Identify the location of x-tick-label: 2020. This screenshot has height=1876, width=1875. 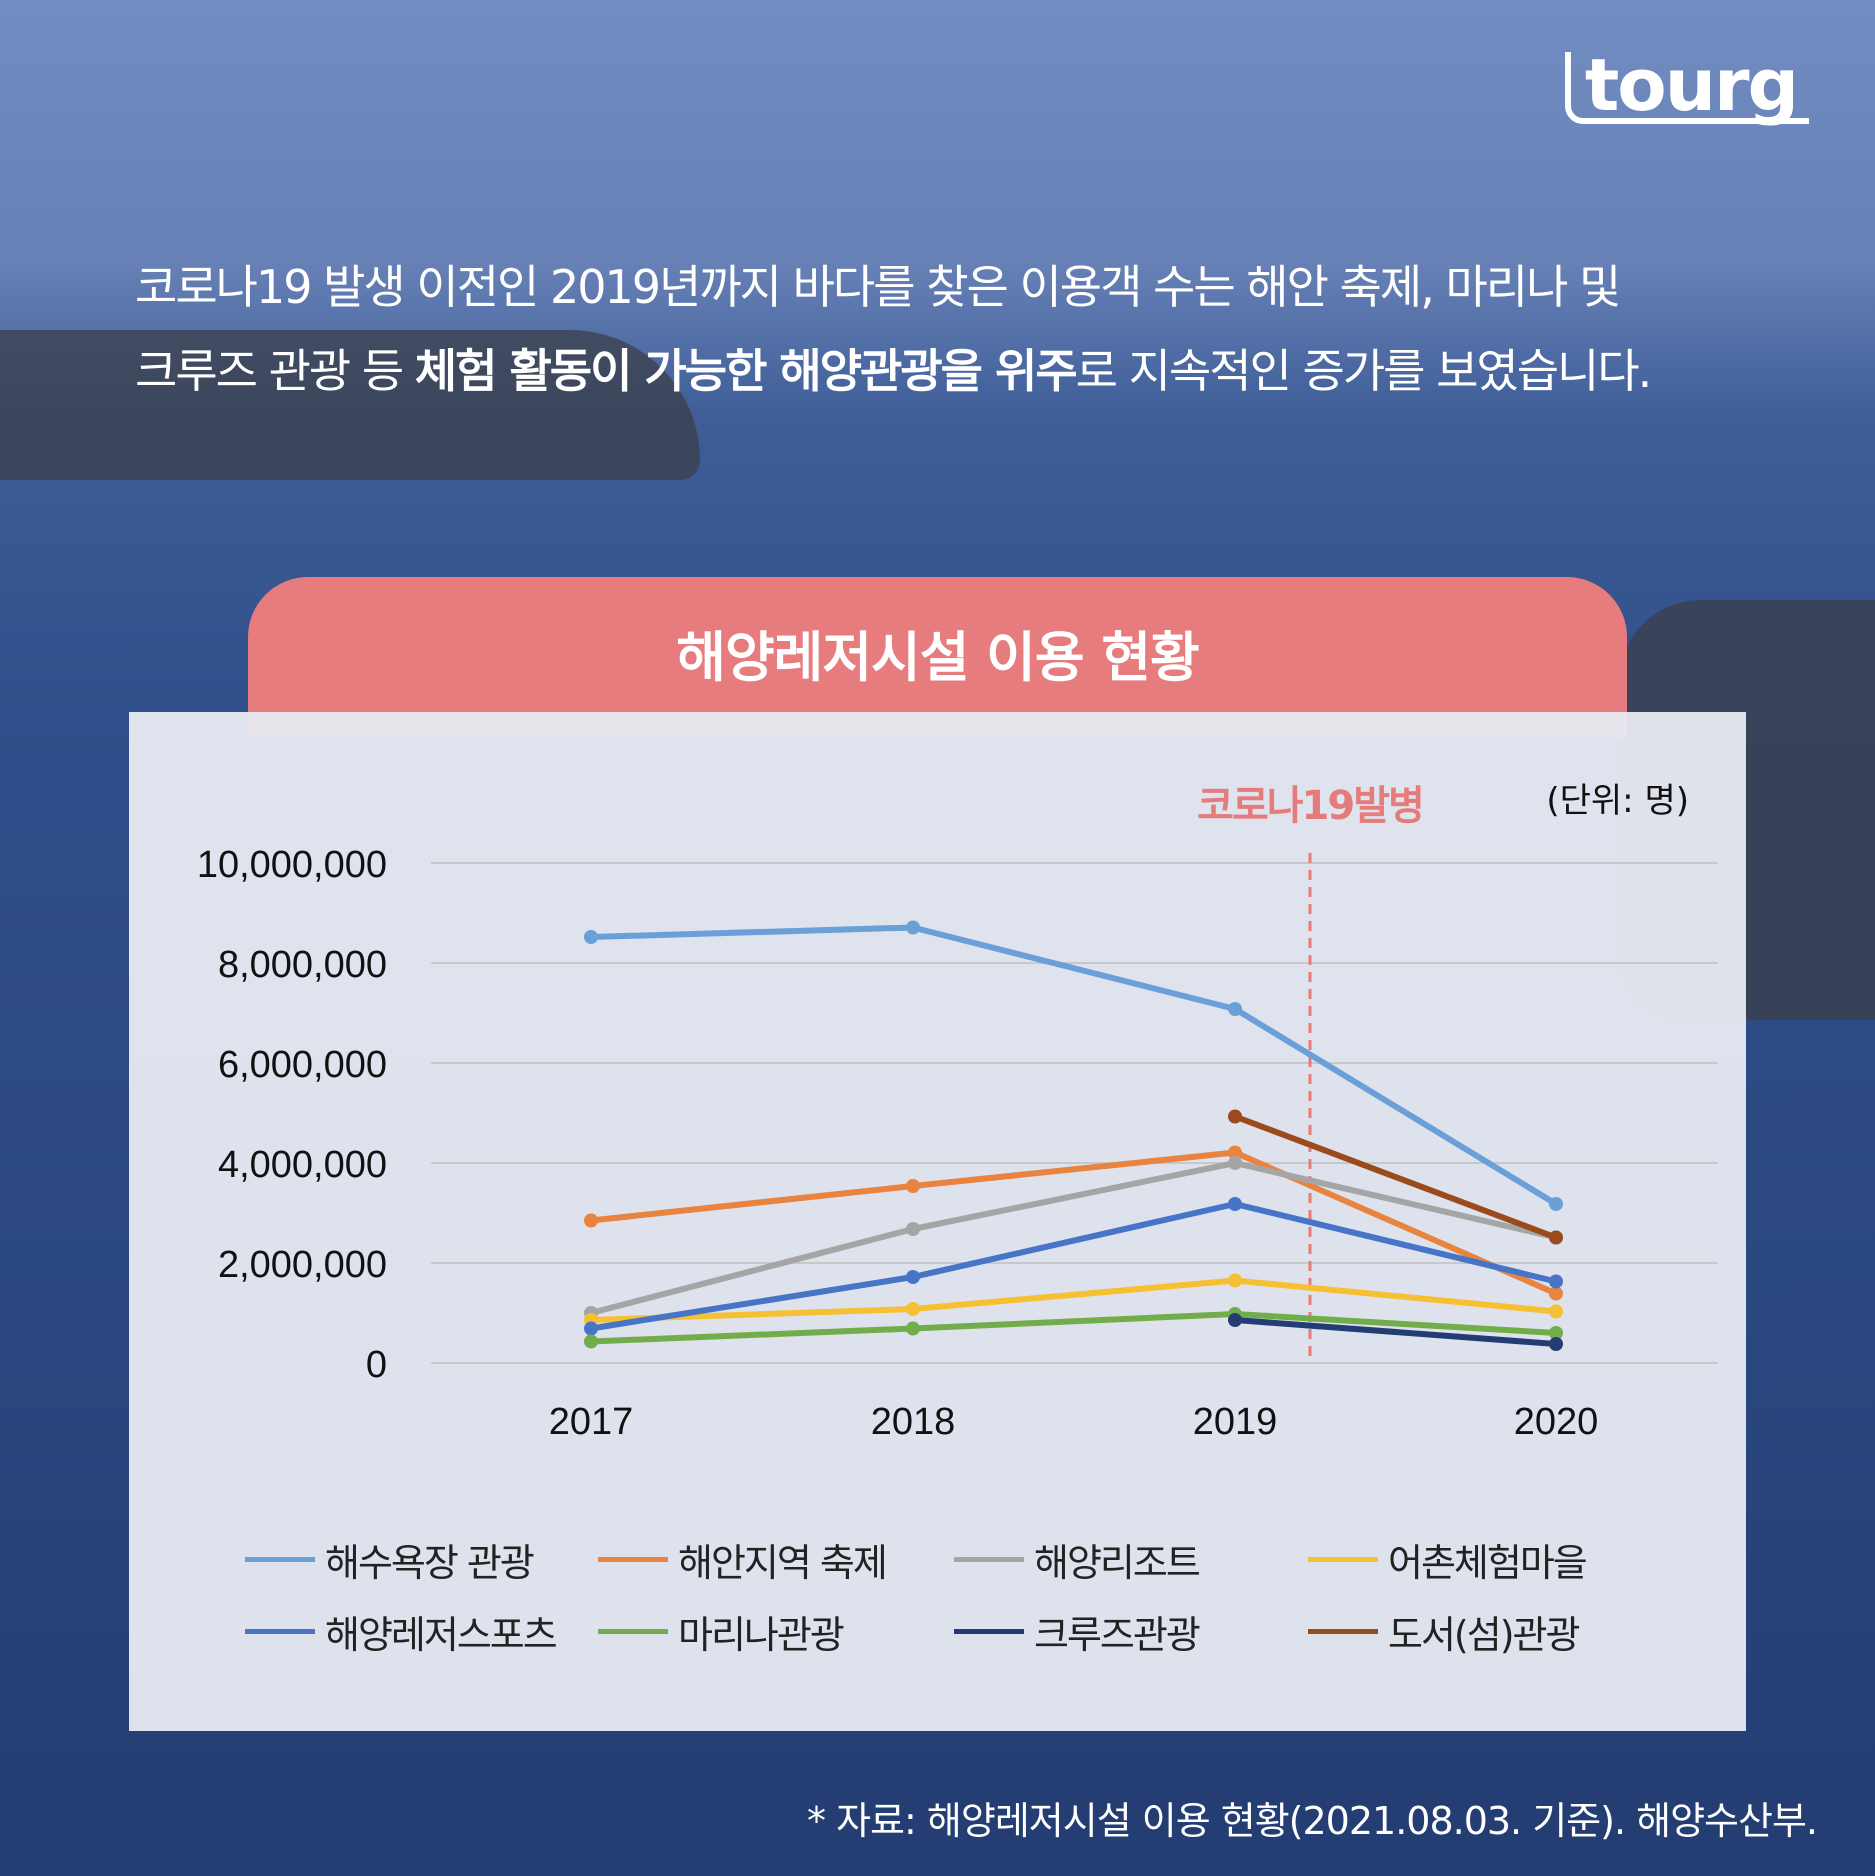
(1556, 1422).